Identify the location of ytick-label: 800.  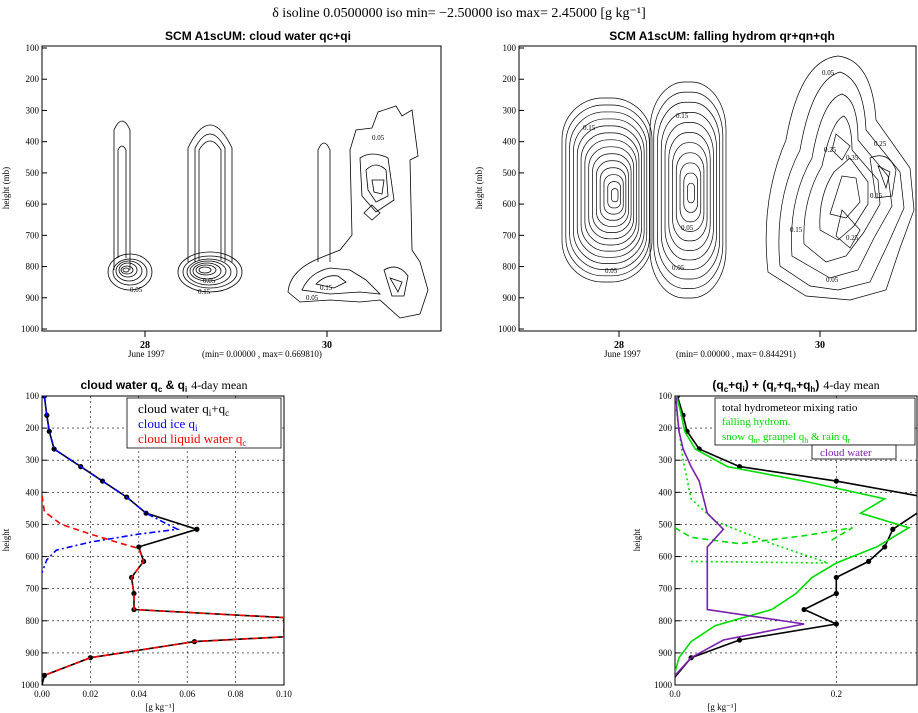
(666, 621).